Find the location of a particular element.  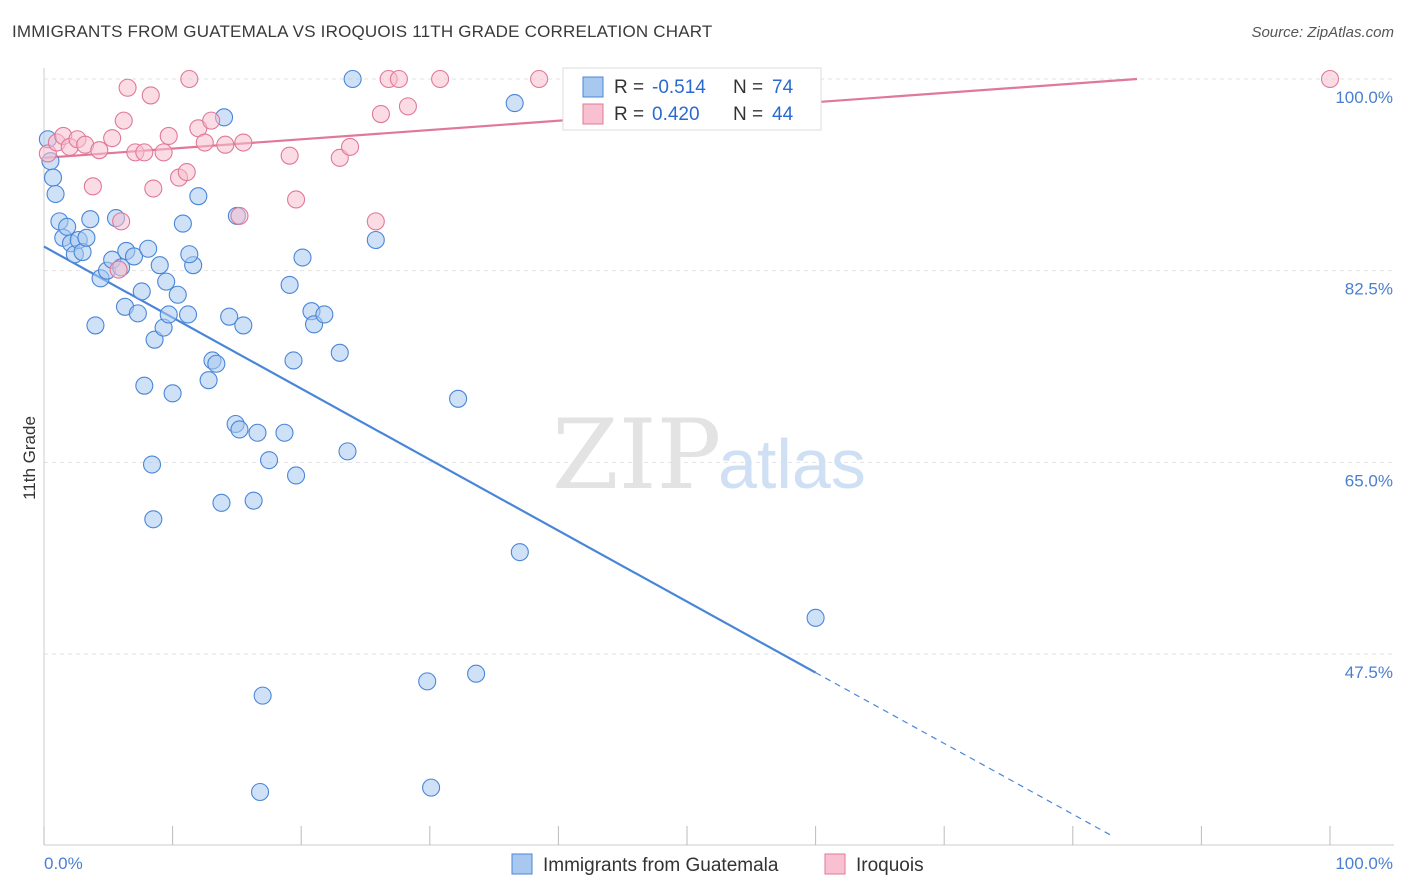

y-tick-labels: 47.5% 65.0% 82.5% 100.0% is located at coordinates (1364, 385).